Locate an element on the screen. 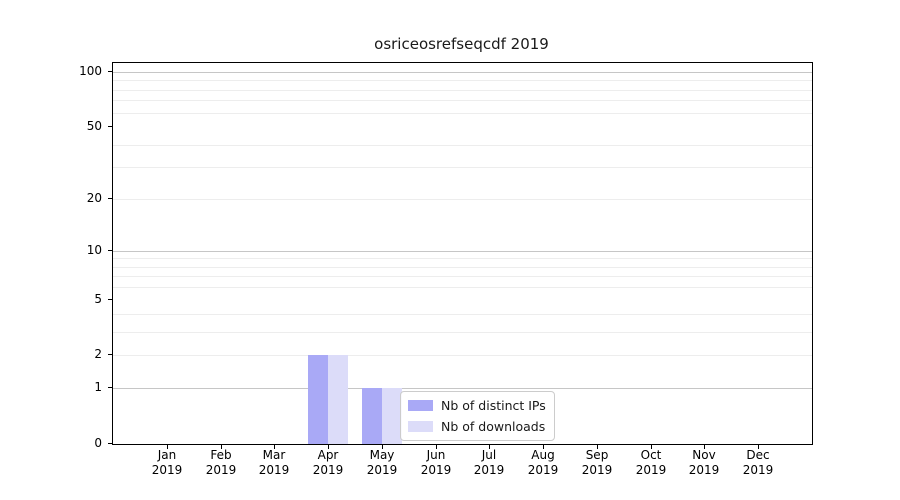 The height and width of the screenshot is (500, 900). bar-nb-of-distinct-ips-may-2019 is located at coordinates (372, 416).